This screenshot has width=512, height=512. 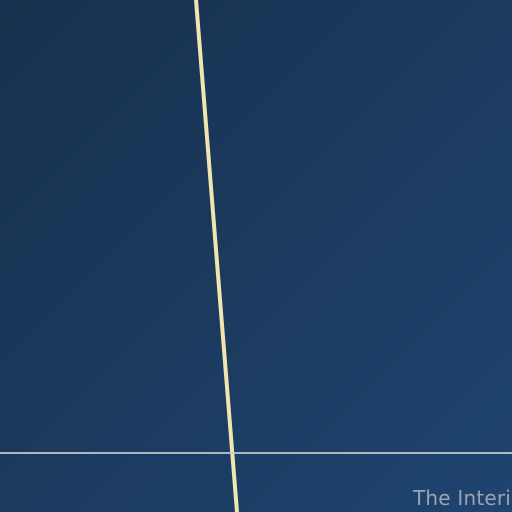 What do you see at coordinates (216, 256) in the screenshot?
I see `diagonal-stroke` at bounding box center [216, 256].